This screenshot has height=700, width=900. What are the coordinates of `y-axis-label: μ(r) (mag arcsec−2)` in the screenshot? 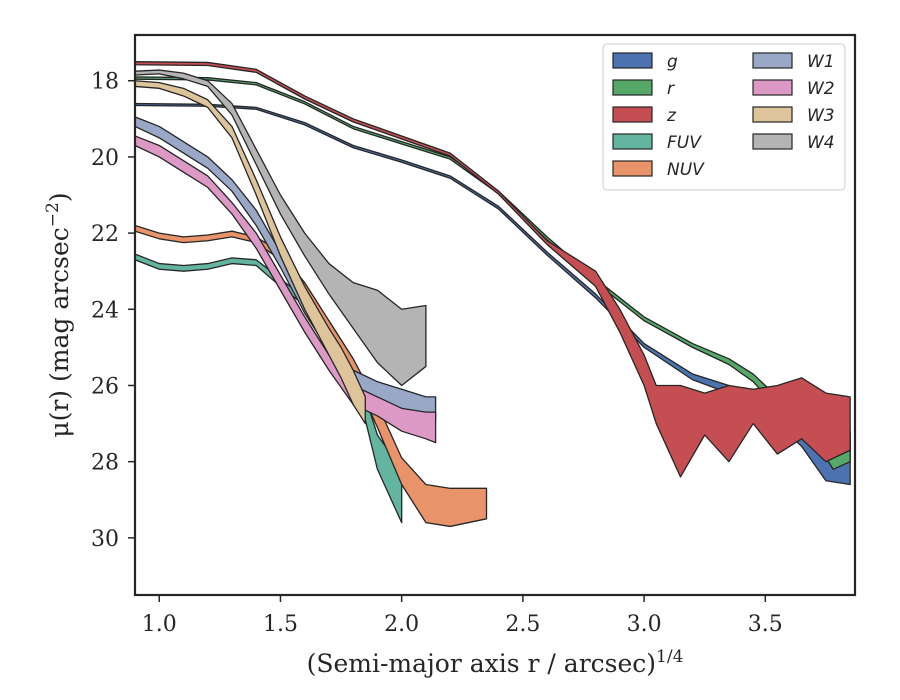 It's located at (58, 314).